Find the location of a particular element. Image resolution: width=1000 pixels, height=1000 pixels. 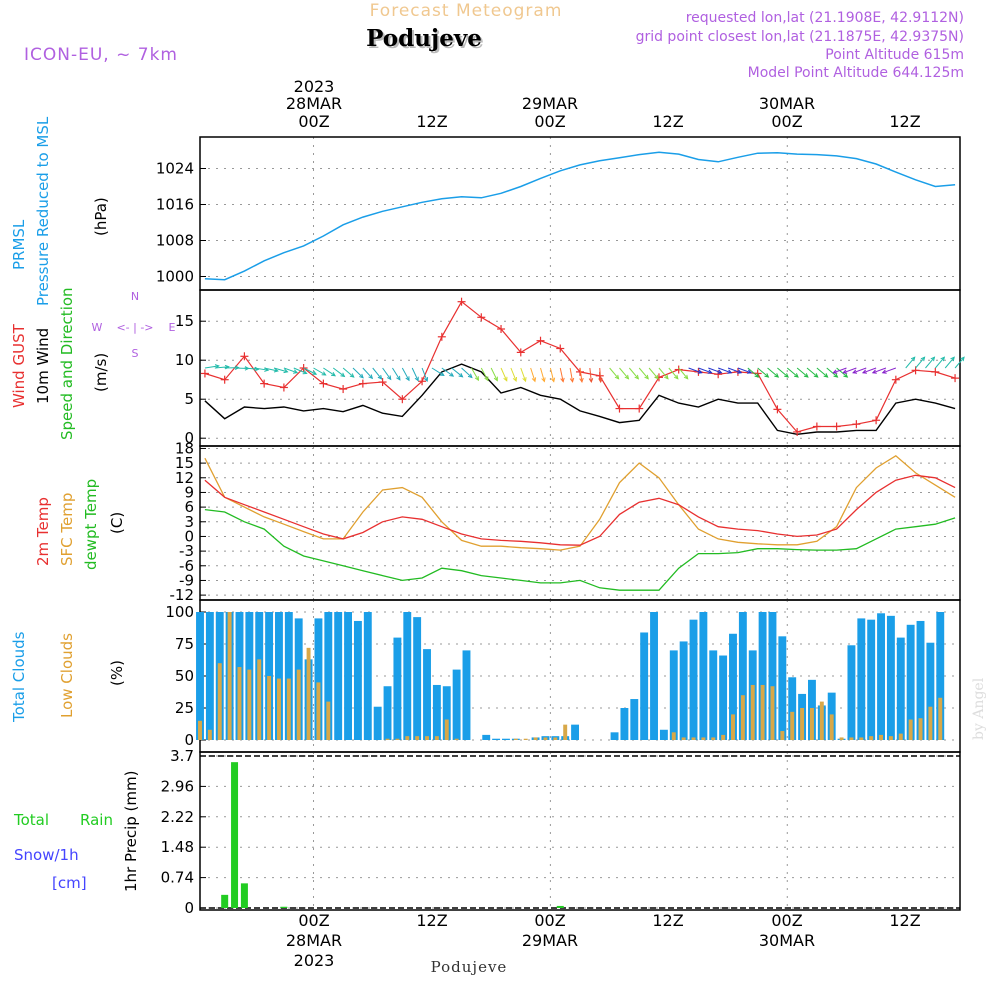

pressure-unit: (hPa) is located at coordinates (101, 216).